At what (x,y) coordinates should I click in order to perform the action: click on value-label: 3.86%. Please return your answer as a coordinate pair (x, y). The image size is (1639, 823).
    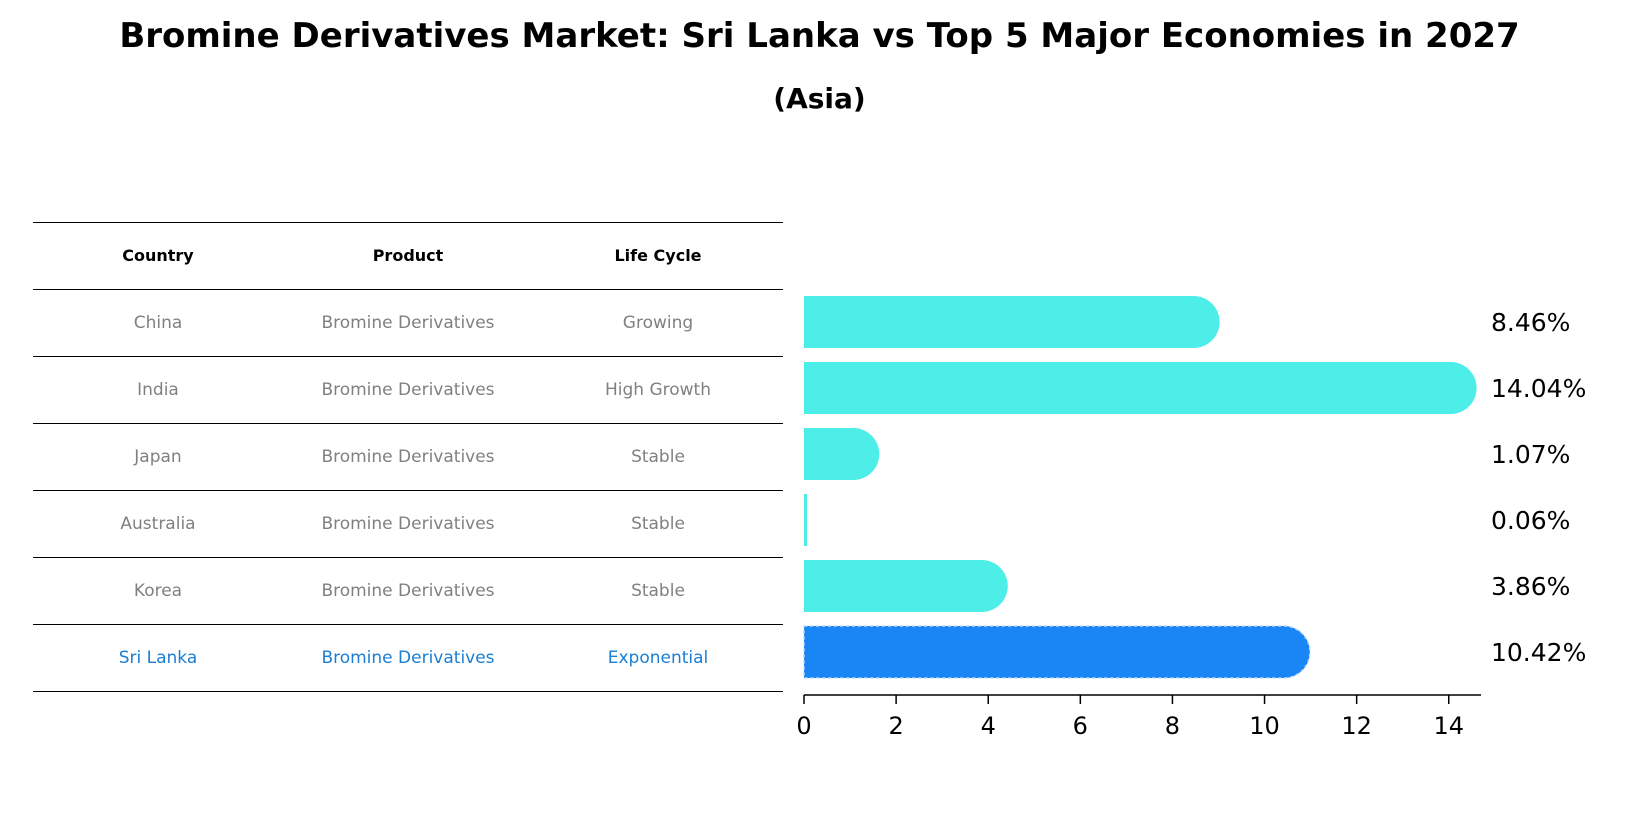
    Looking at the image, I should click on (1530, 586).